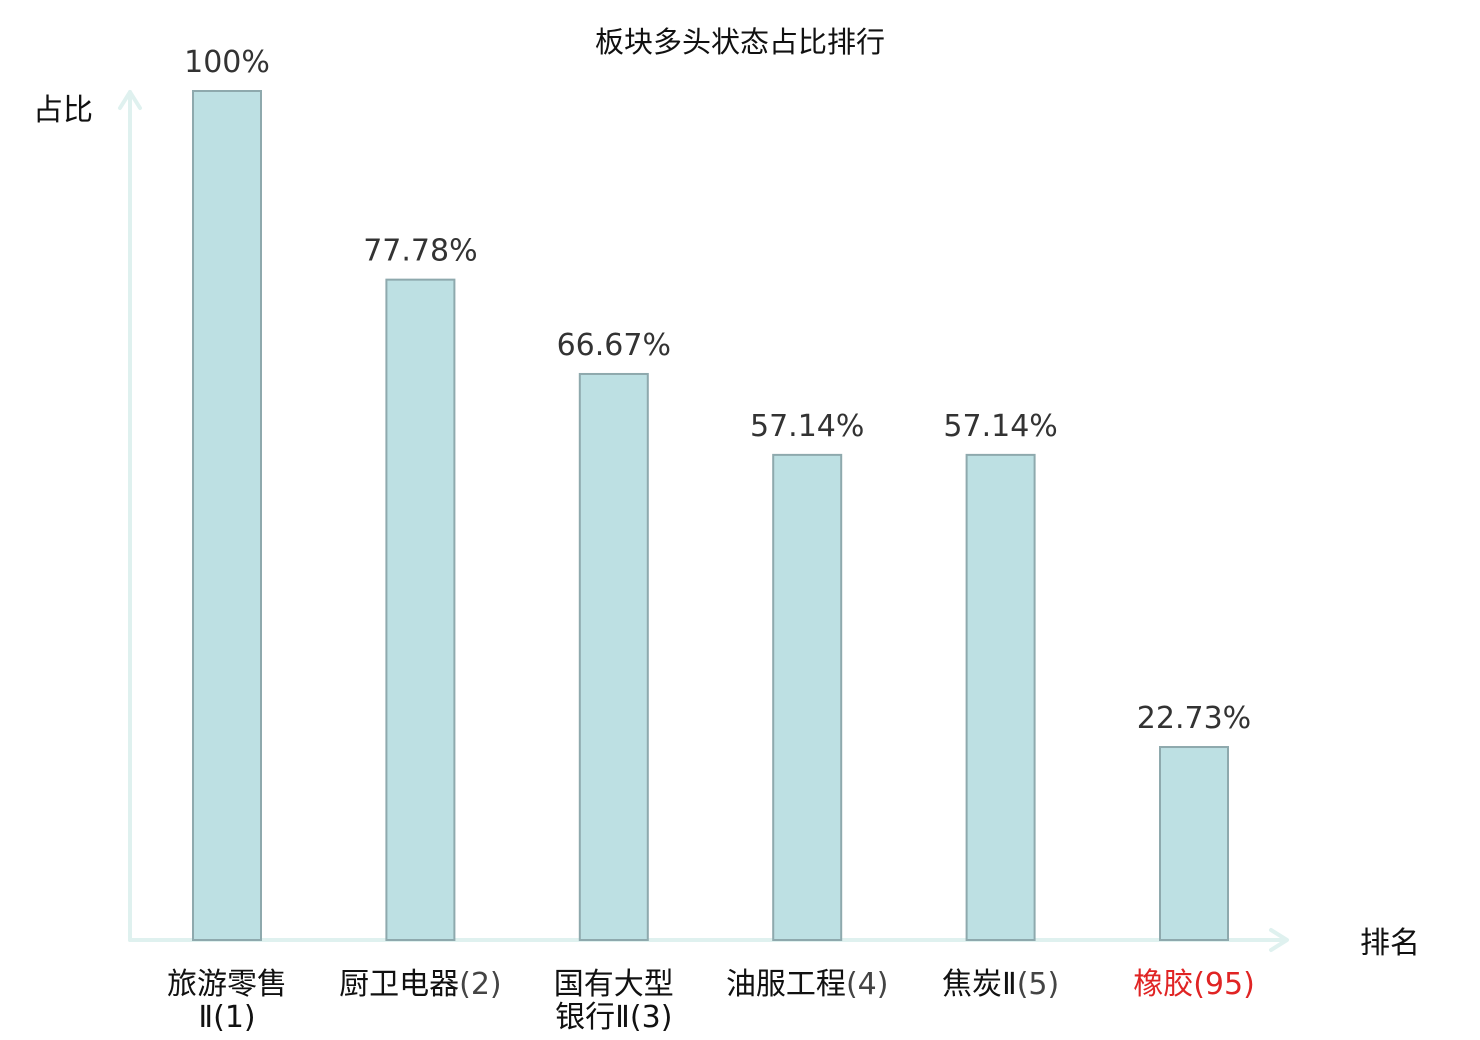 The height and width of the screenshot is (1040, 1480). Describe the element at coordinates (614, 345) in the screenshot. I see `value-label-3: 66.67%` at that location.